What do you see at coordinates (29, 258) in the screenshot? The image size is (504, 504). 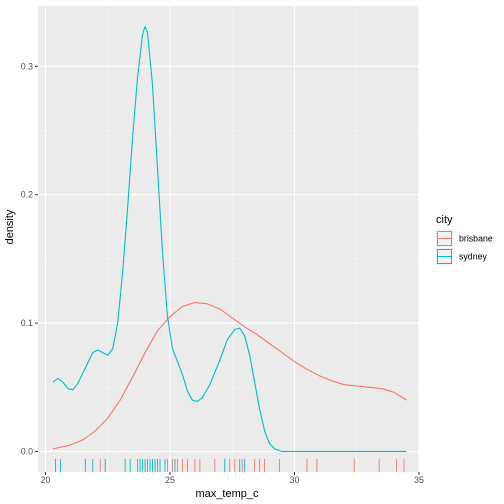 I see `y-axis: 0.0 0.1 0.2 0.3` at bounding box center [29, 258].